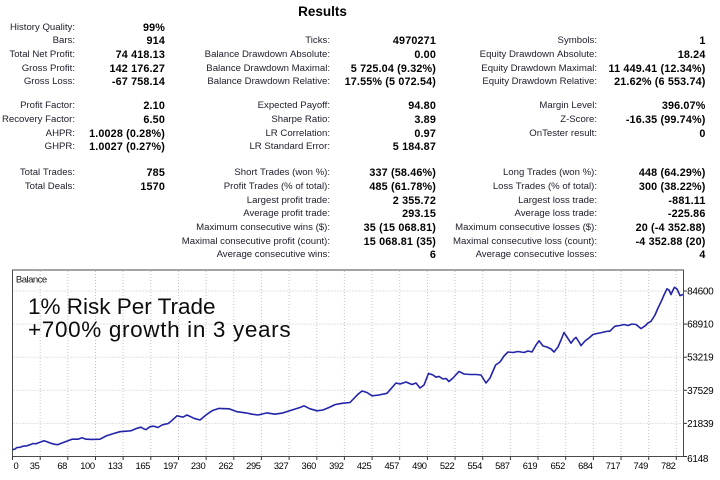 This screenshot has height=480, width=720. What do you see at coordinates (640, 465) in the screenshot?
I see `svg-text: 749` at bounding box center [640, 465].